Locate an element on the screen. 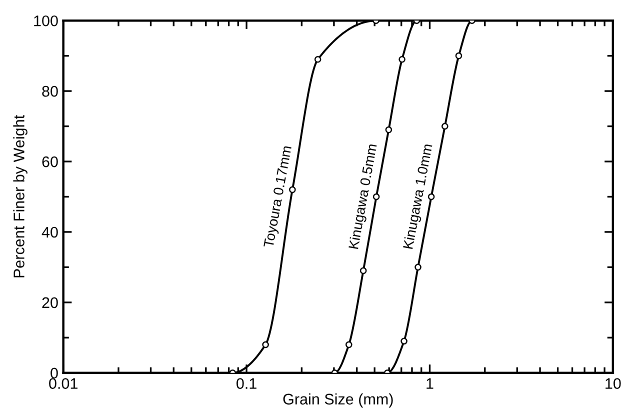 The image size is (621, 412). x-tick-label: 1 is located at coordinates (430, 383).